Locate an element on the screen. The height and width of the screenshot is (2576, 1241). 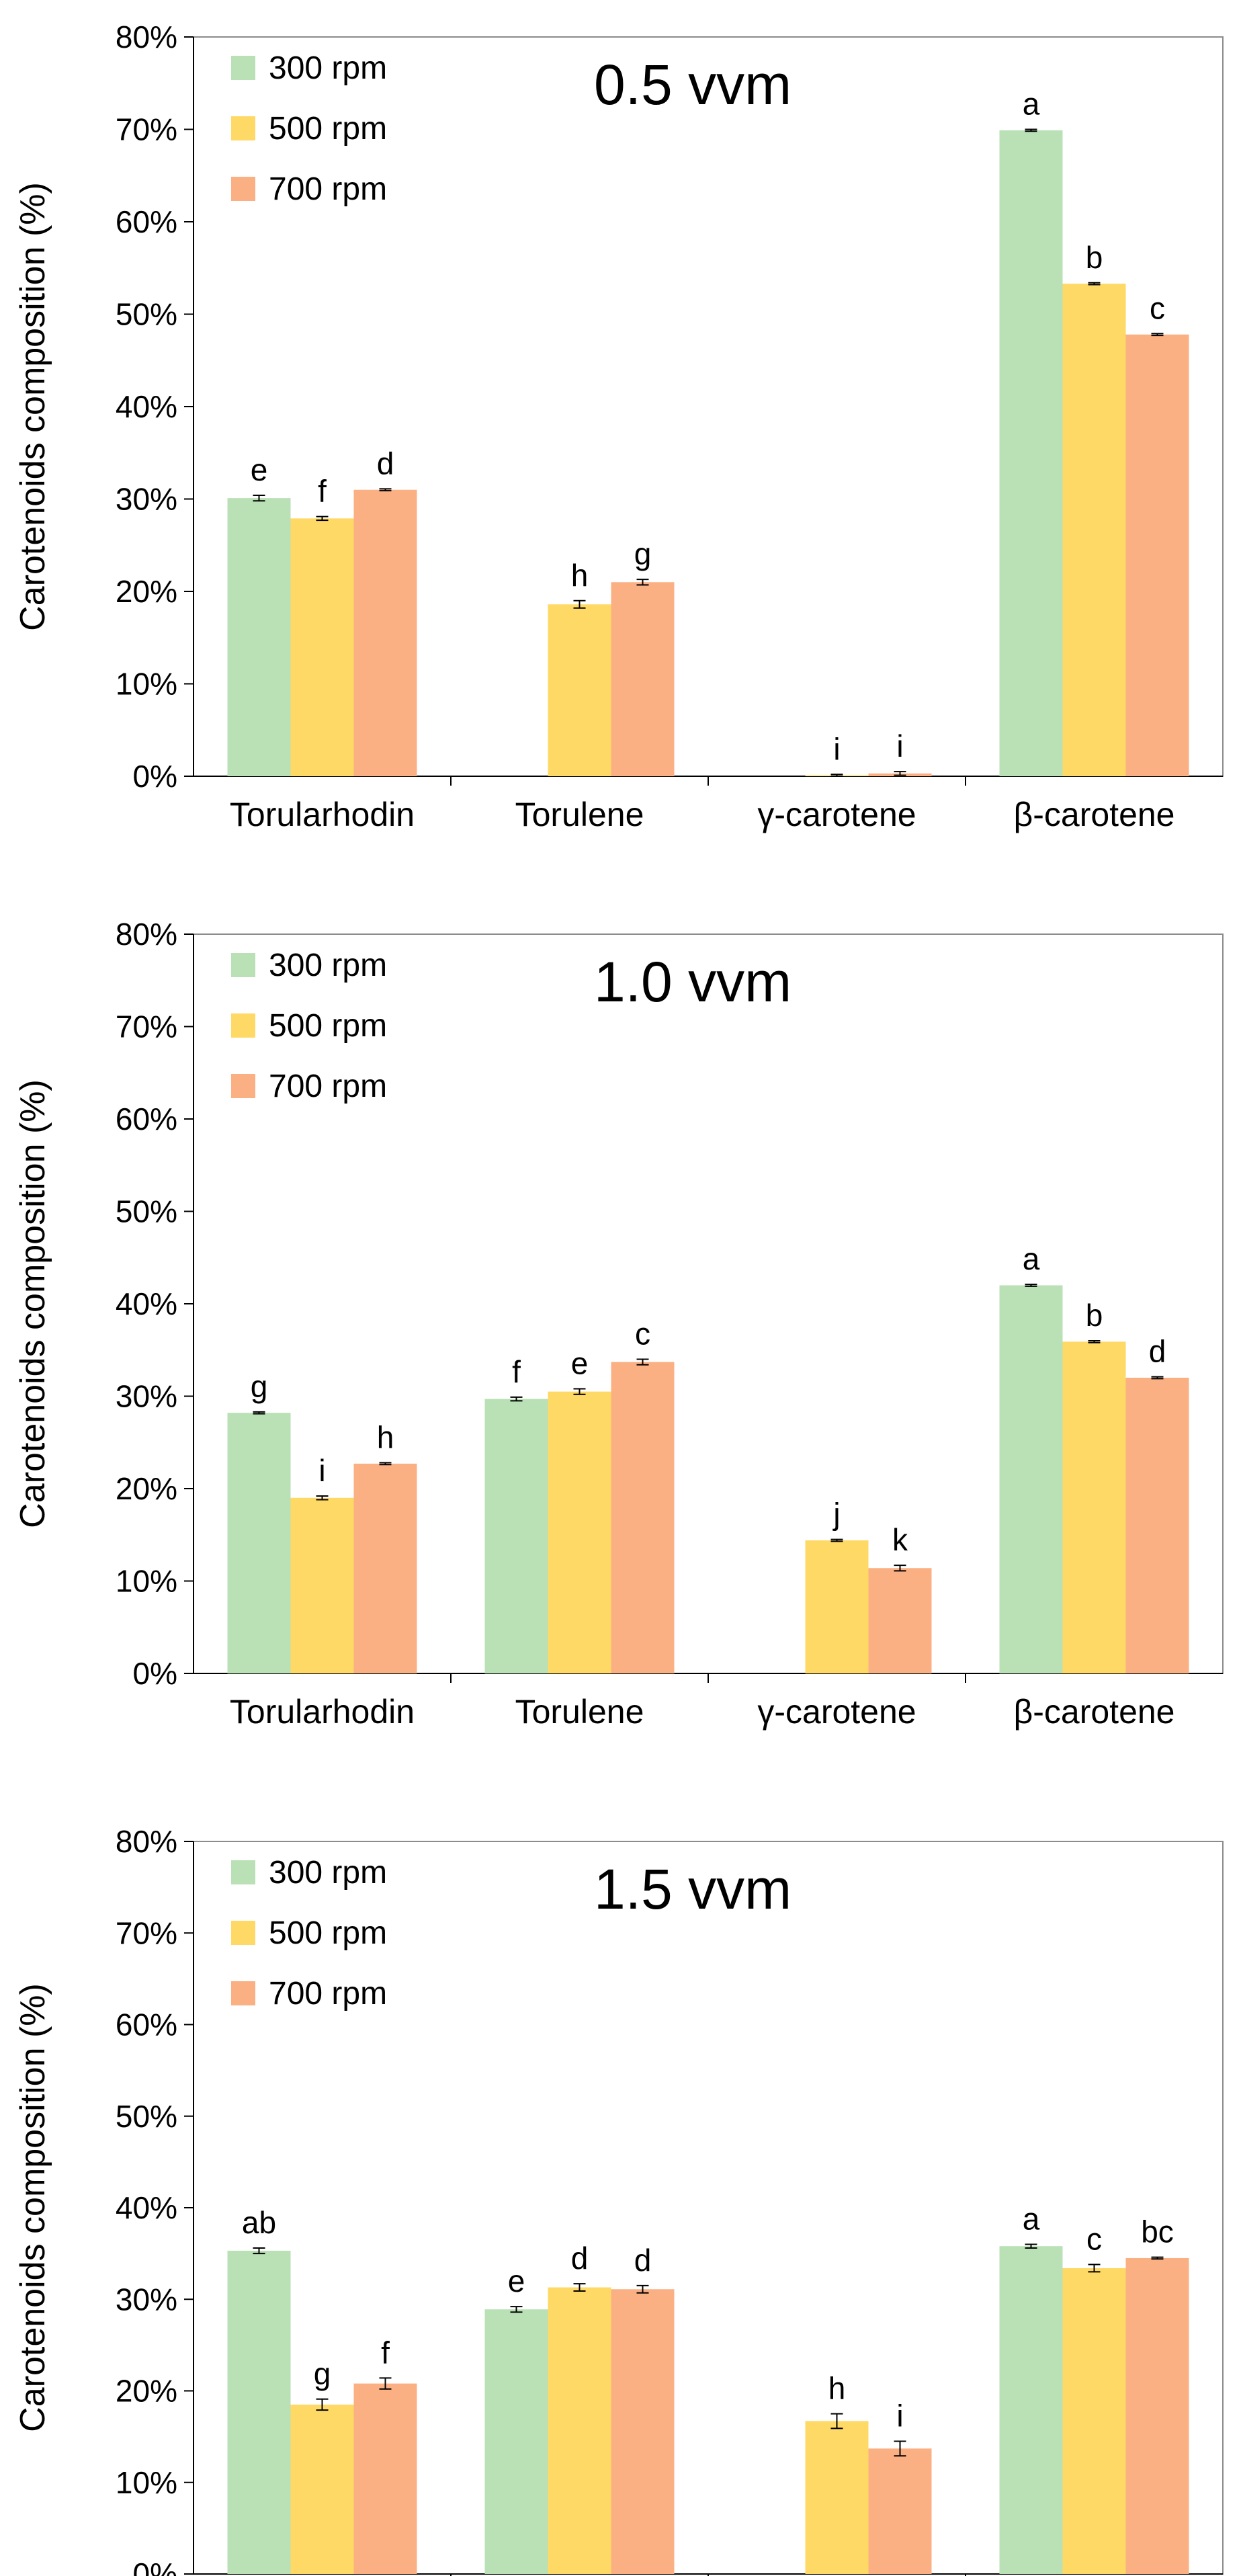
x-category-label: Torulene is located at coordinates (579, 1712).